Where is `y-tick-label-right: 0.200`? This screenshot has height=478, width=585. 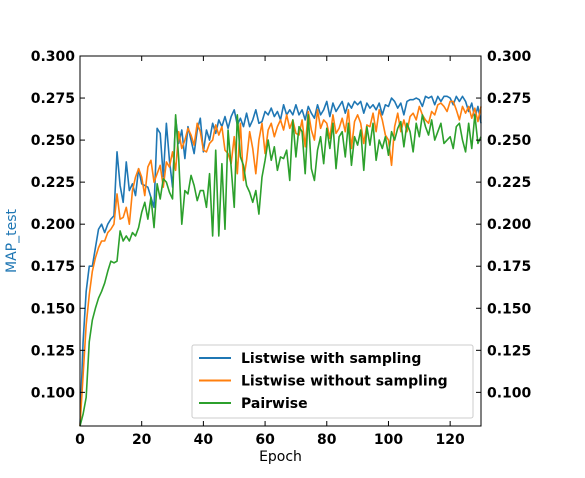
y-tick-label-right: 0.200 is located at coordinates (509, 225).